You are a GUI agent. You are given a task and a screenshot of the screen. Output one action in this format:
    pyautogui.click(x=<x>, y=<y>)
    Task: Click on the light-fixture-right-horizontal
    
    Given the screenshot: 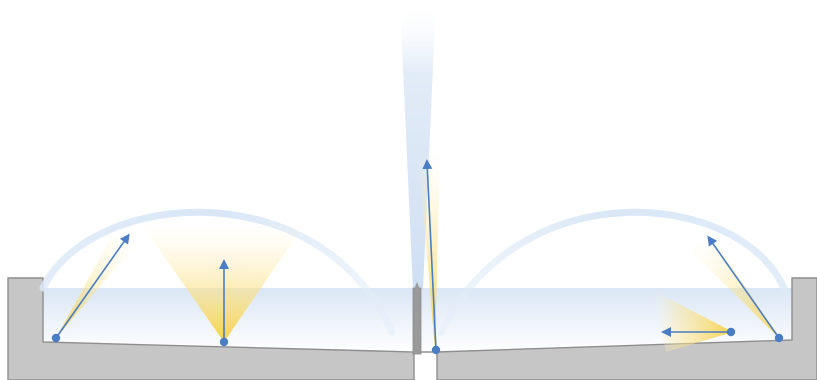 What is the action you would take?
    pyautogui.click(x=731, y=332)
    